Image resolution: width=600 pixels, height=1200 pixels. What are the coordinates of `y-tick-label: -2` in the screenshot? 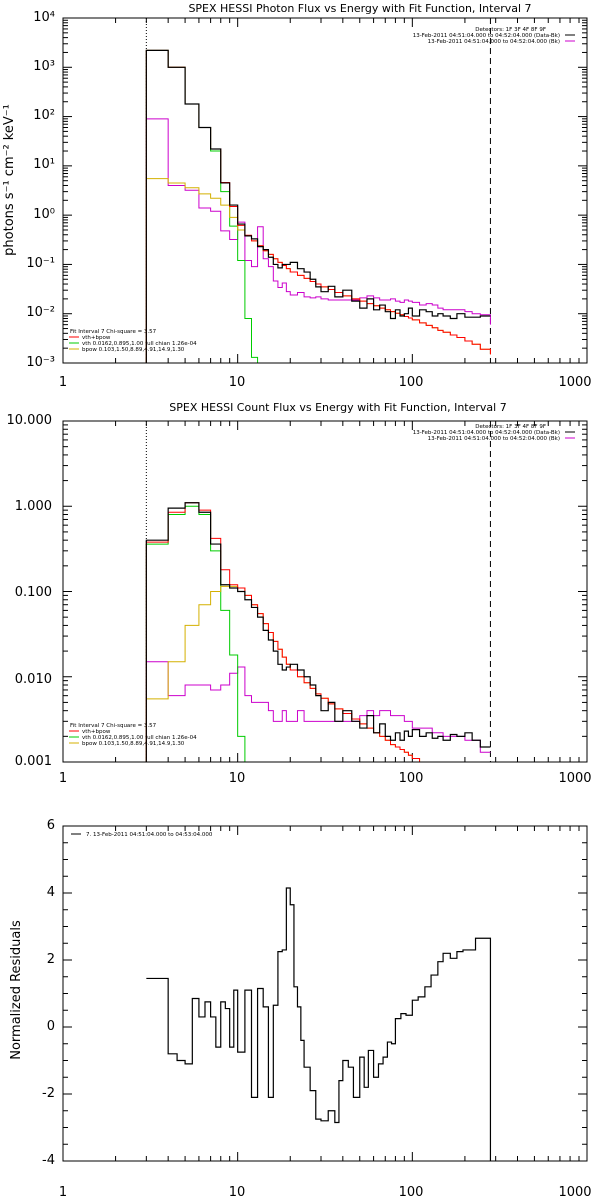 It's located at (48, 1093).